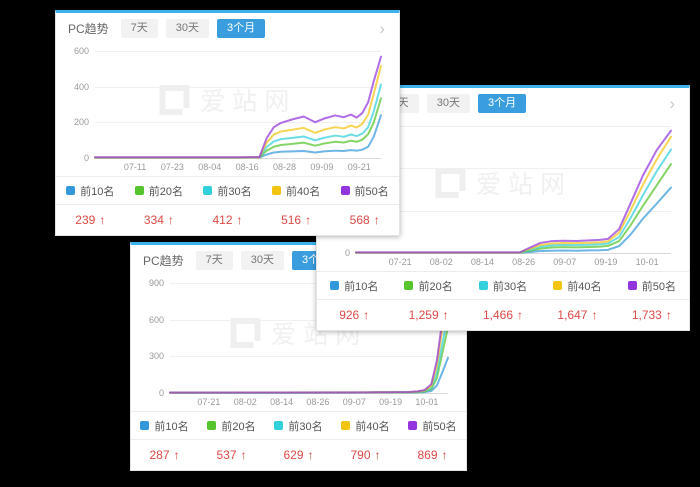  I want to click on value-number: 869, so click(427, 455).